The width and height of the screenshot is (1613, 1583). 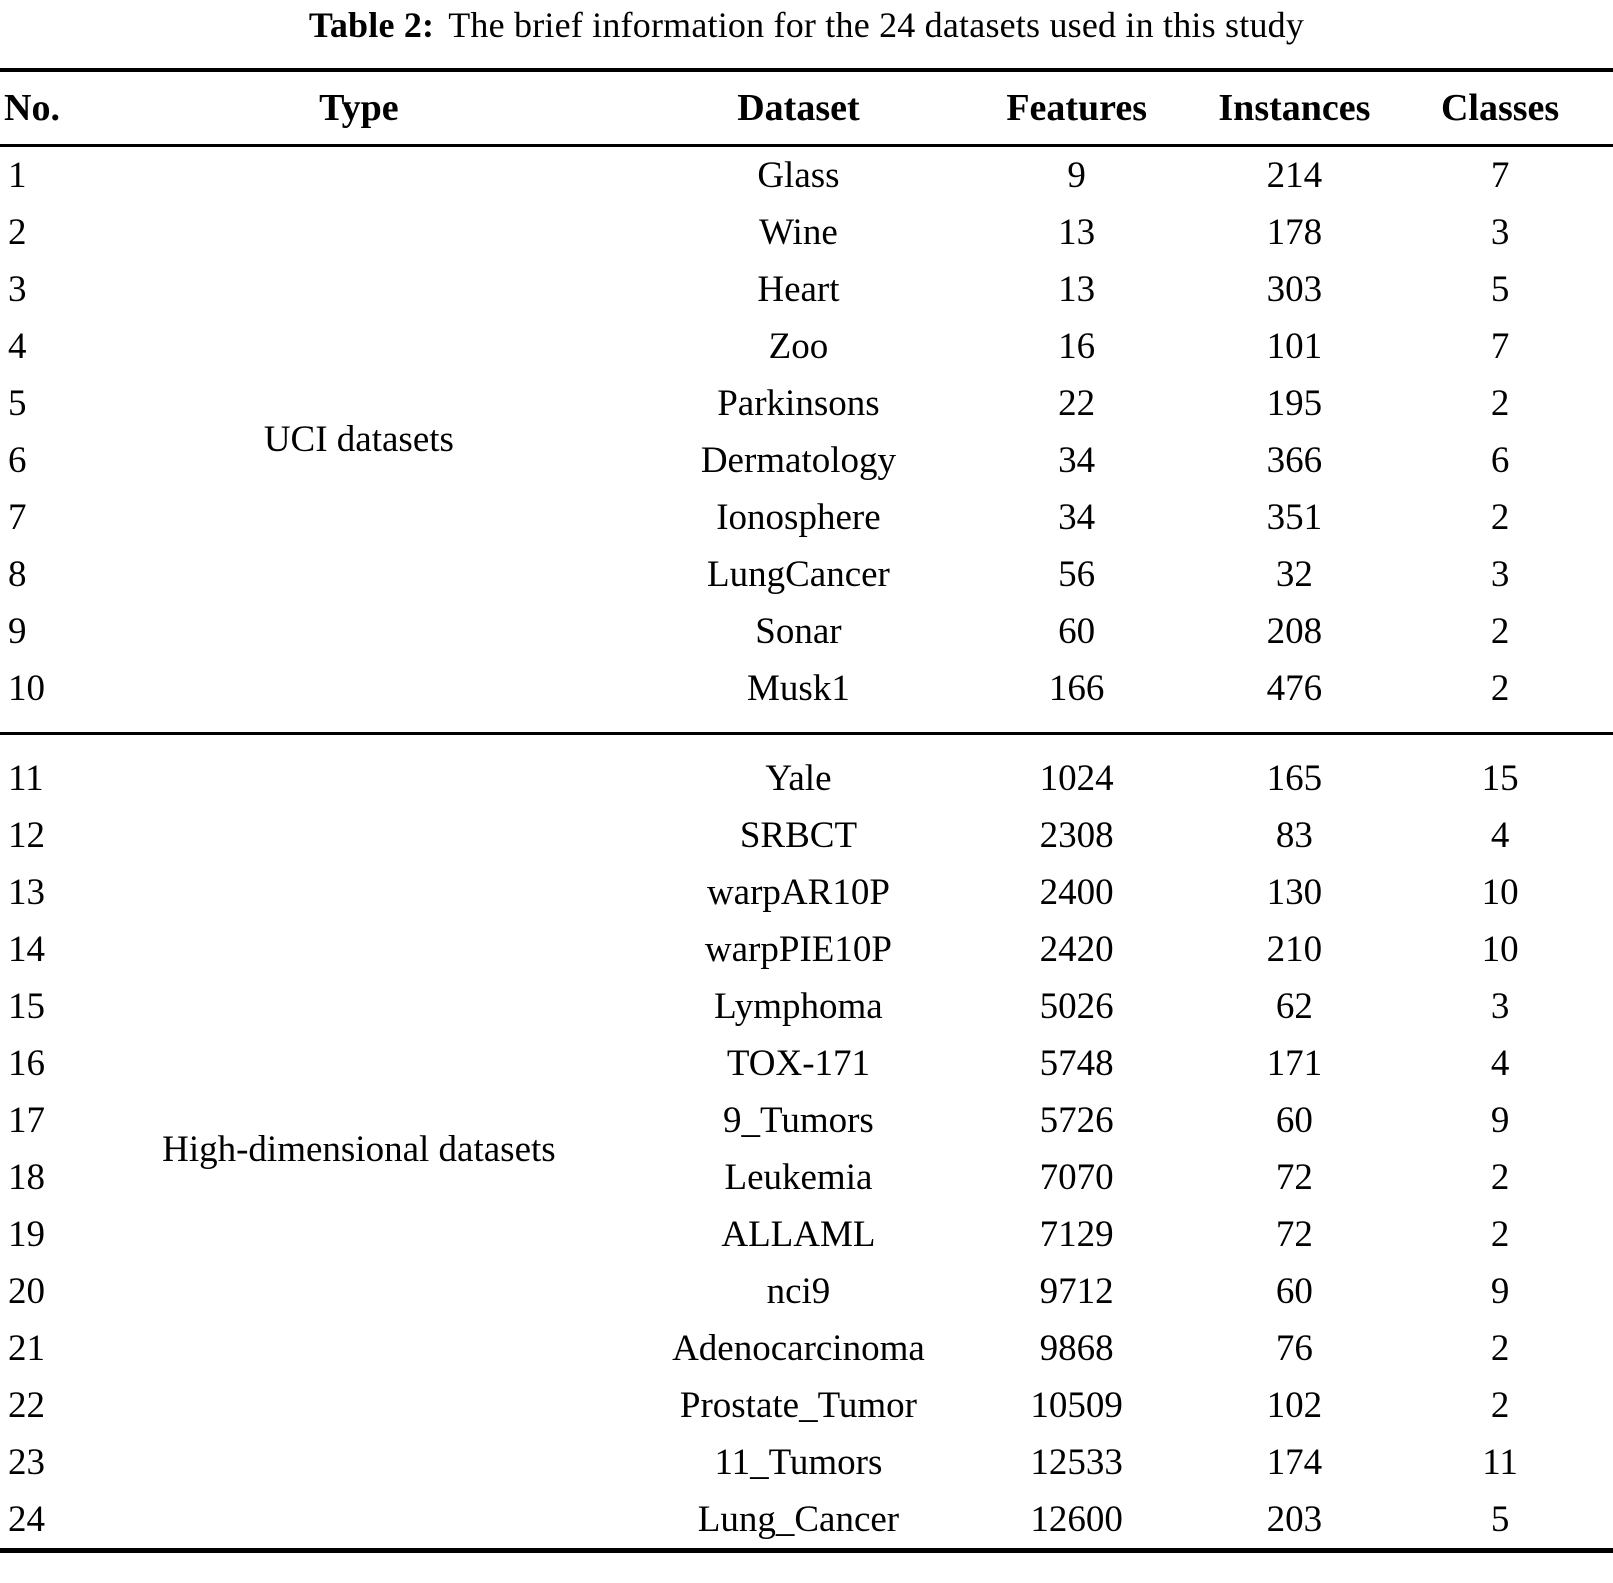 What do you see at coordinates (1076, 1349) in the screenshot?
I see `cell-features: 9868` at bounding box center [1076, 1349].